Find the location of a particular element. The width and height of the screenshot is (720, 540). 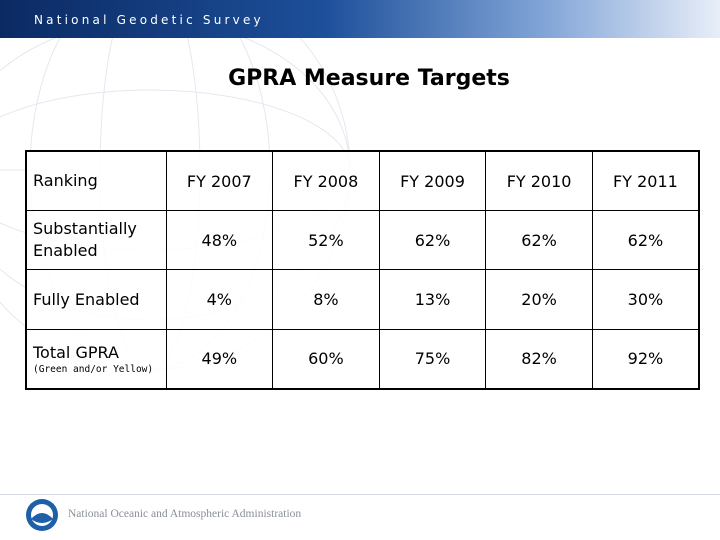

row-label-cell: Fully Enabled is located at coordinates (96, 299).